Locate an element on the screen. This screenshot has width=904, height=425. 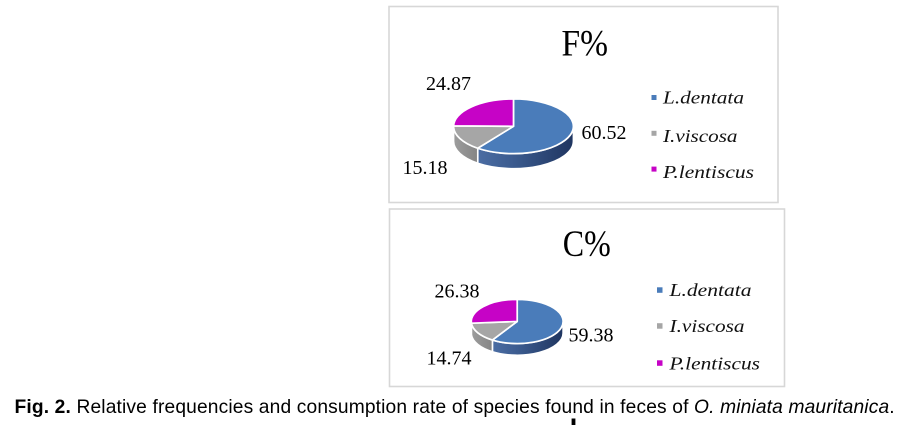
svg-text: F% is located at coordinates (585, 44).